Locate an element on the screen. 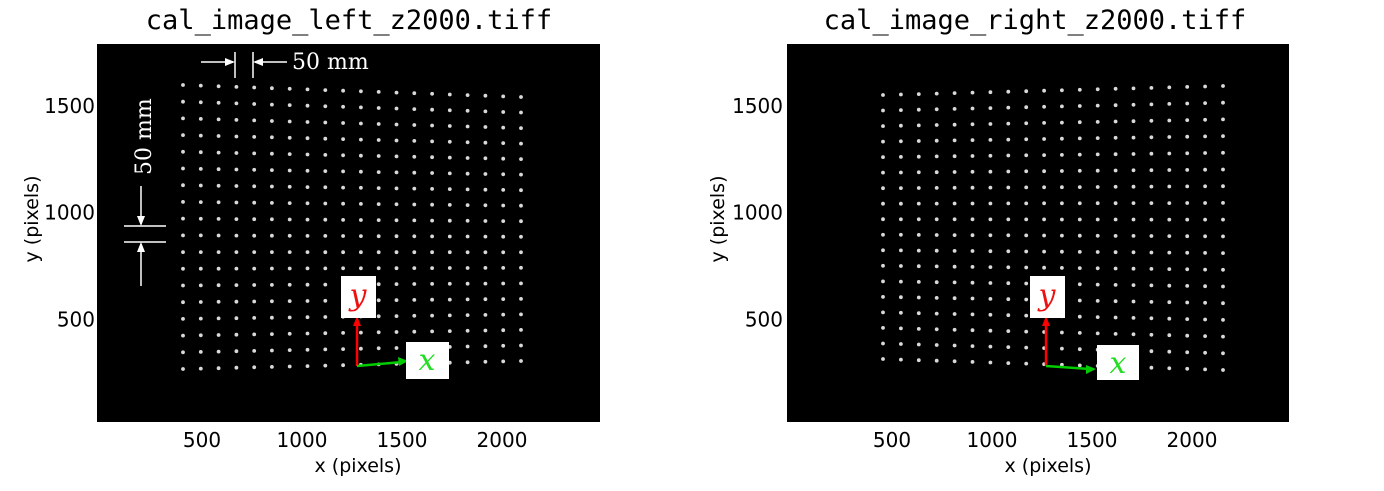  right-dot-grid is located at coordinates (1053, 228).